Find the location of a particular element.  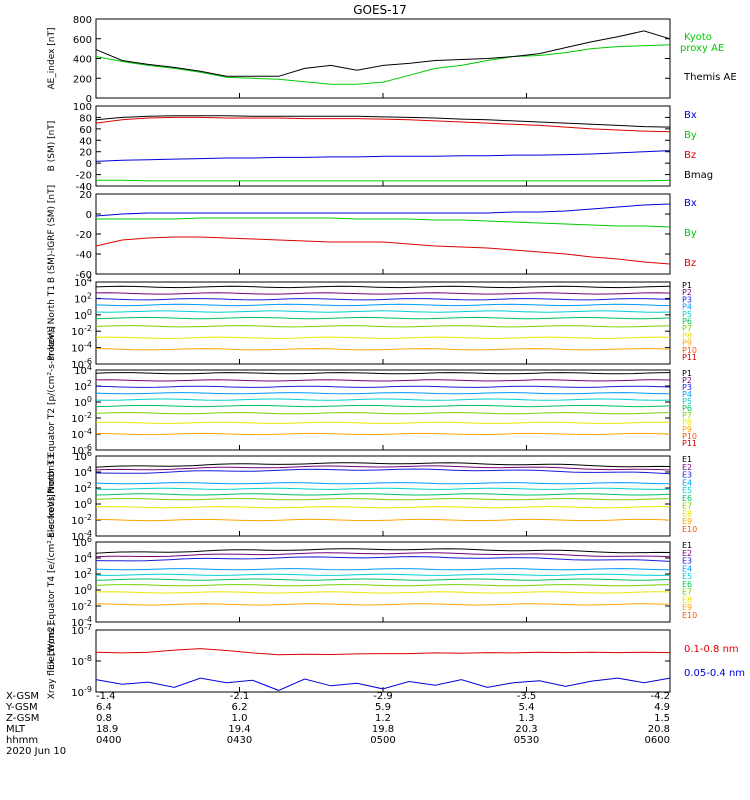

series-p3 is located at coordinates (383, 386).